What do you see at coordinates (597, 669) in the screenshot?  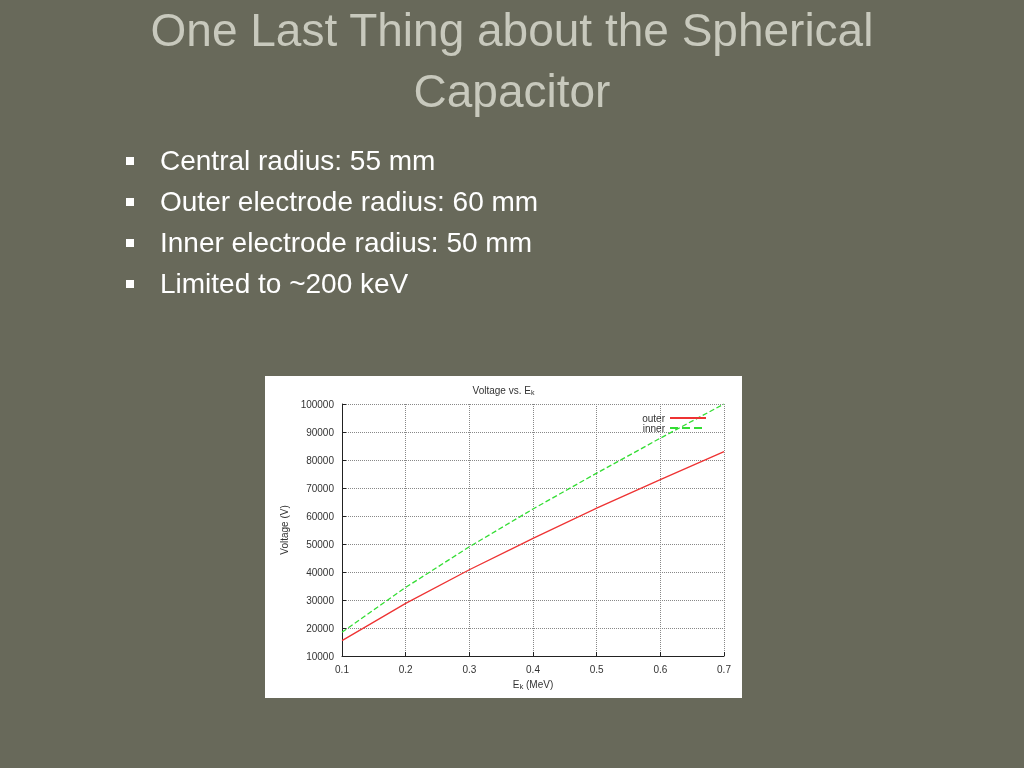 I see `x-tick-label: 0.5` at bounding box center [597, 669].